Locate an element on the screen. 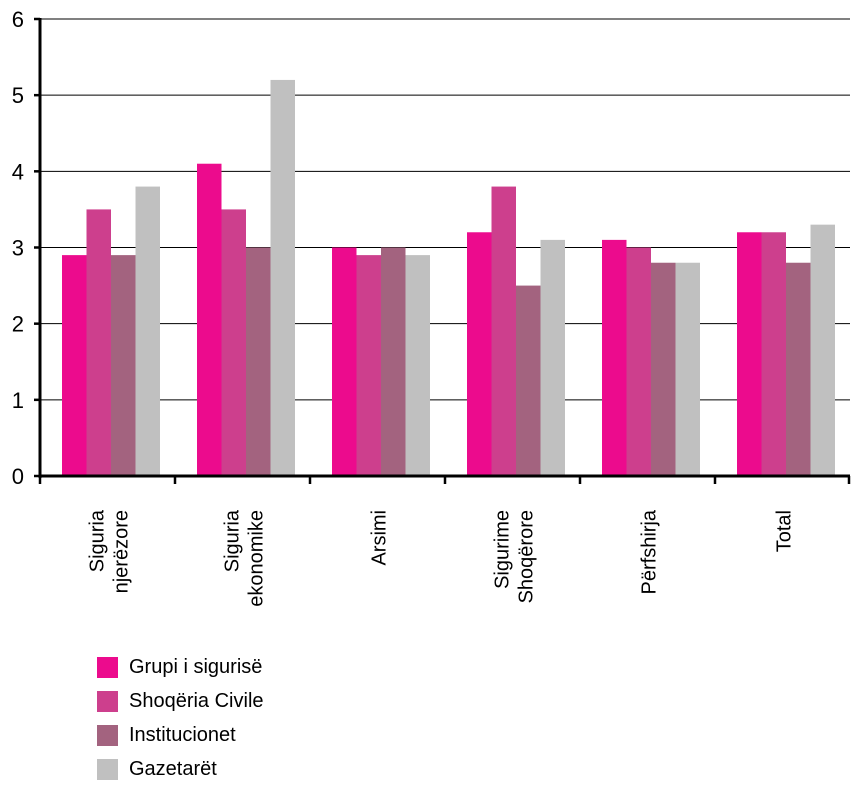 The height and width of the screenshot is (793, 851). y-tick-label: 5 is located at coordinates (18, 95).